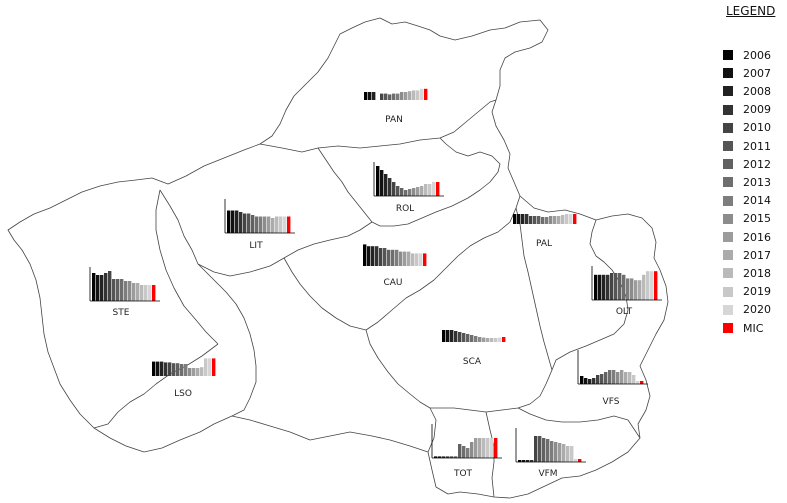  Describe the element at coordinates (608, 287) in the screenshot. I see `bar-olt-2009` at that location.